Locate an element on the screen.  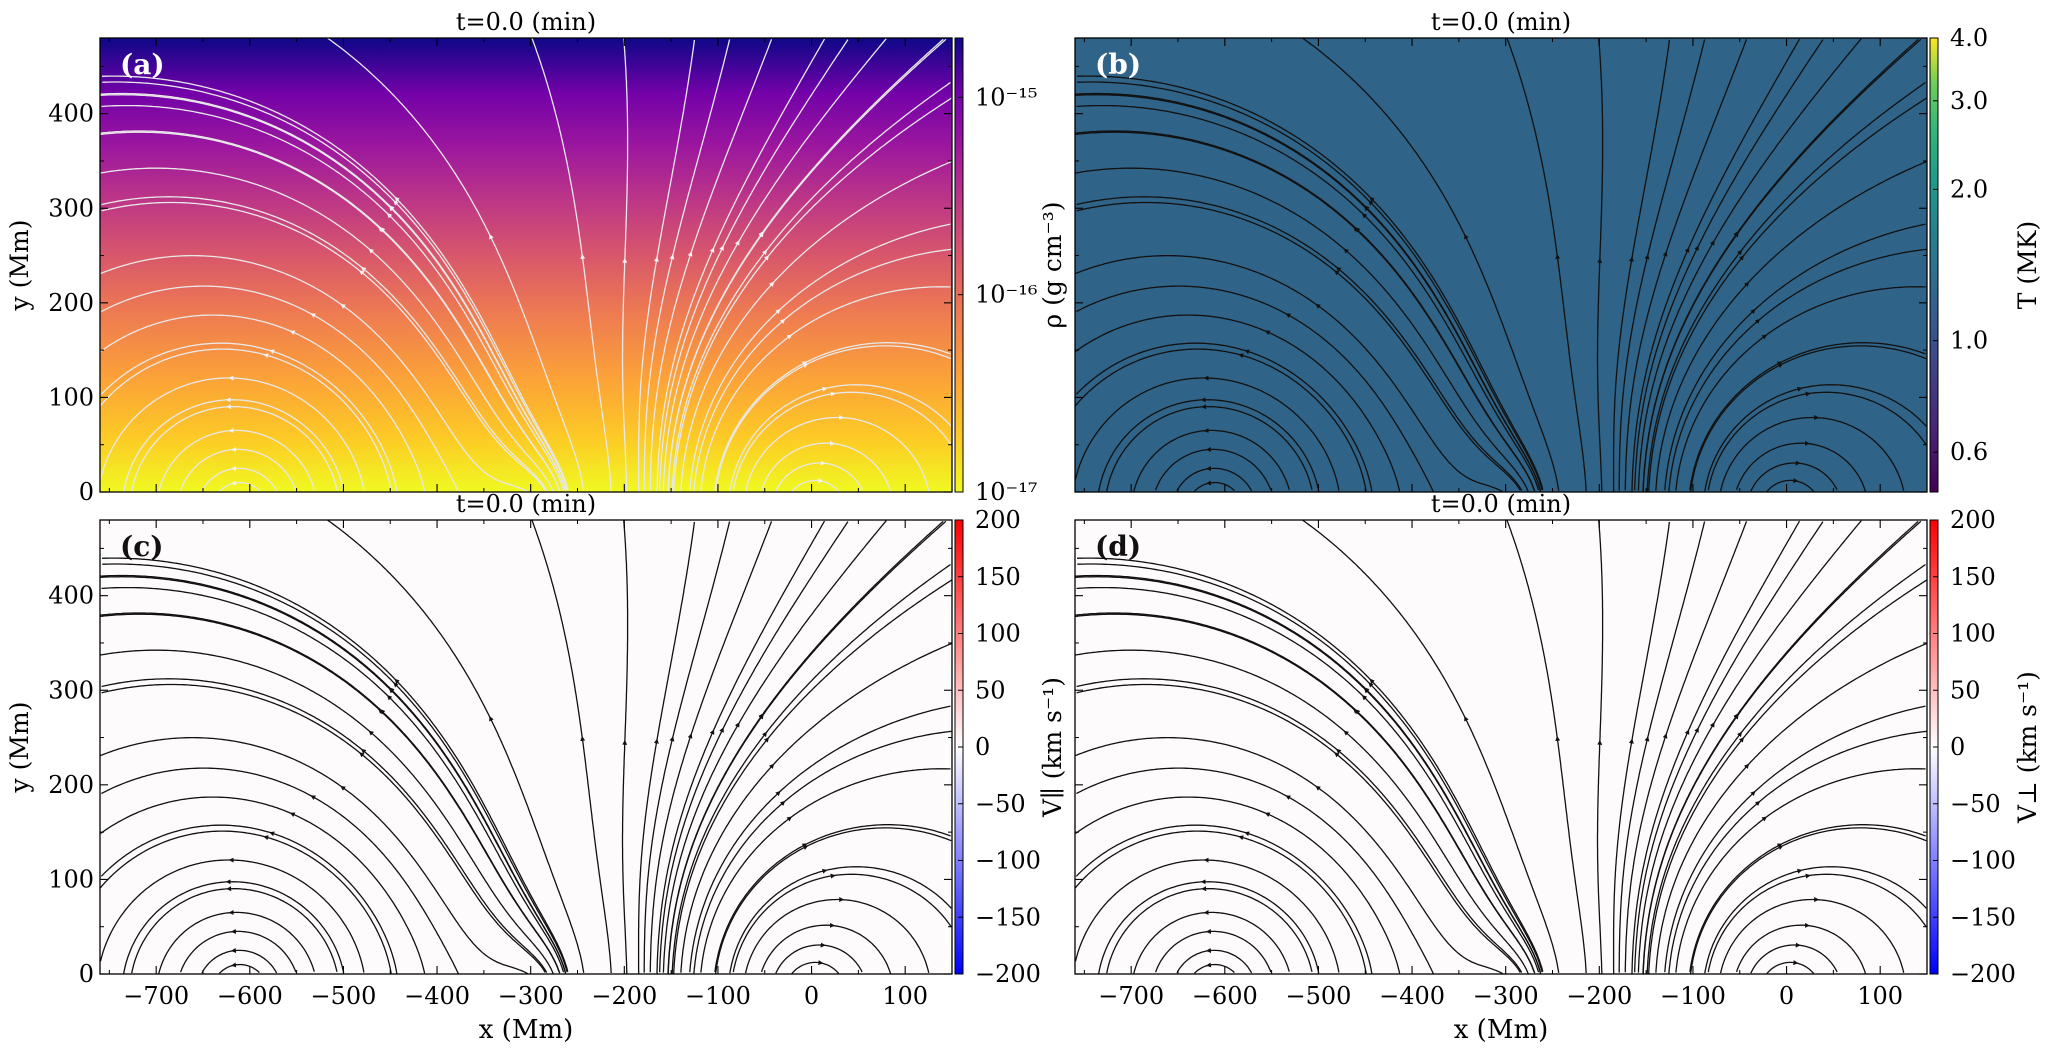
x-tick-label: −400 is located at coordinates (437, 996).